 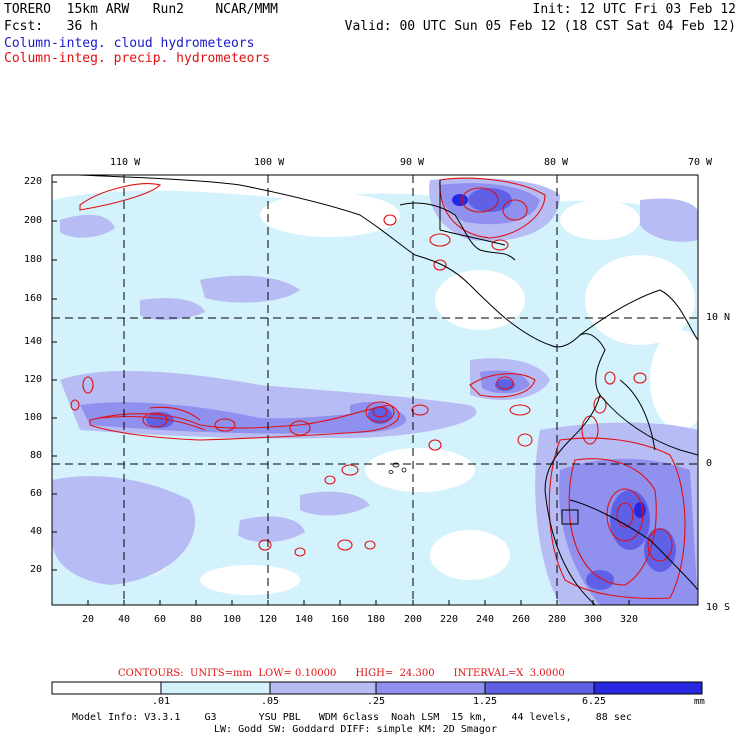 What do you see at coordinates (397, 468) in the screenshot?
I see `galapagos-islands` at bounding box center [397, 468].